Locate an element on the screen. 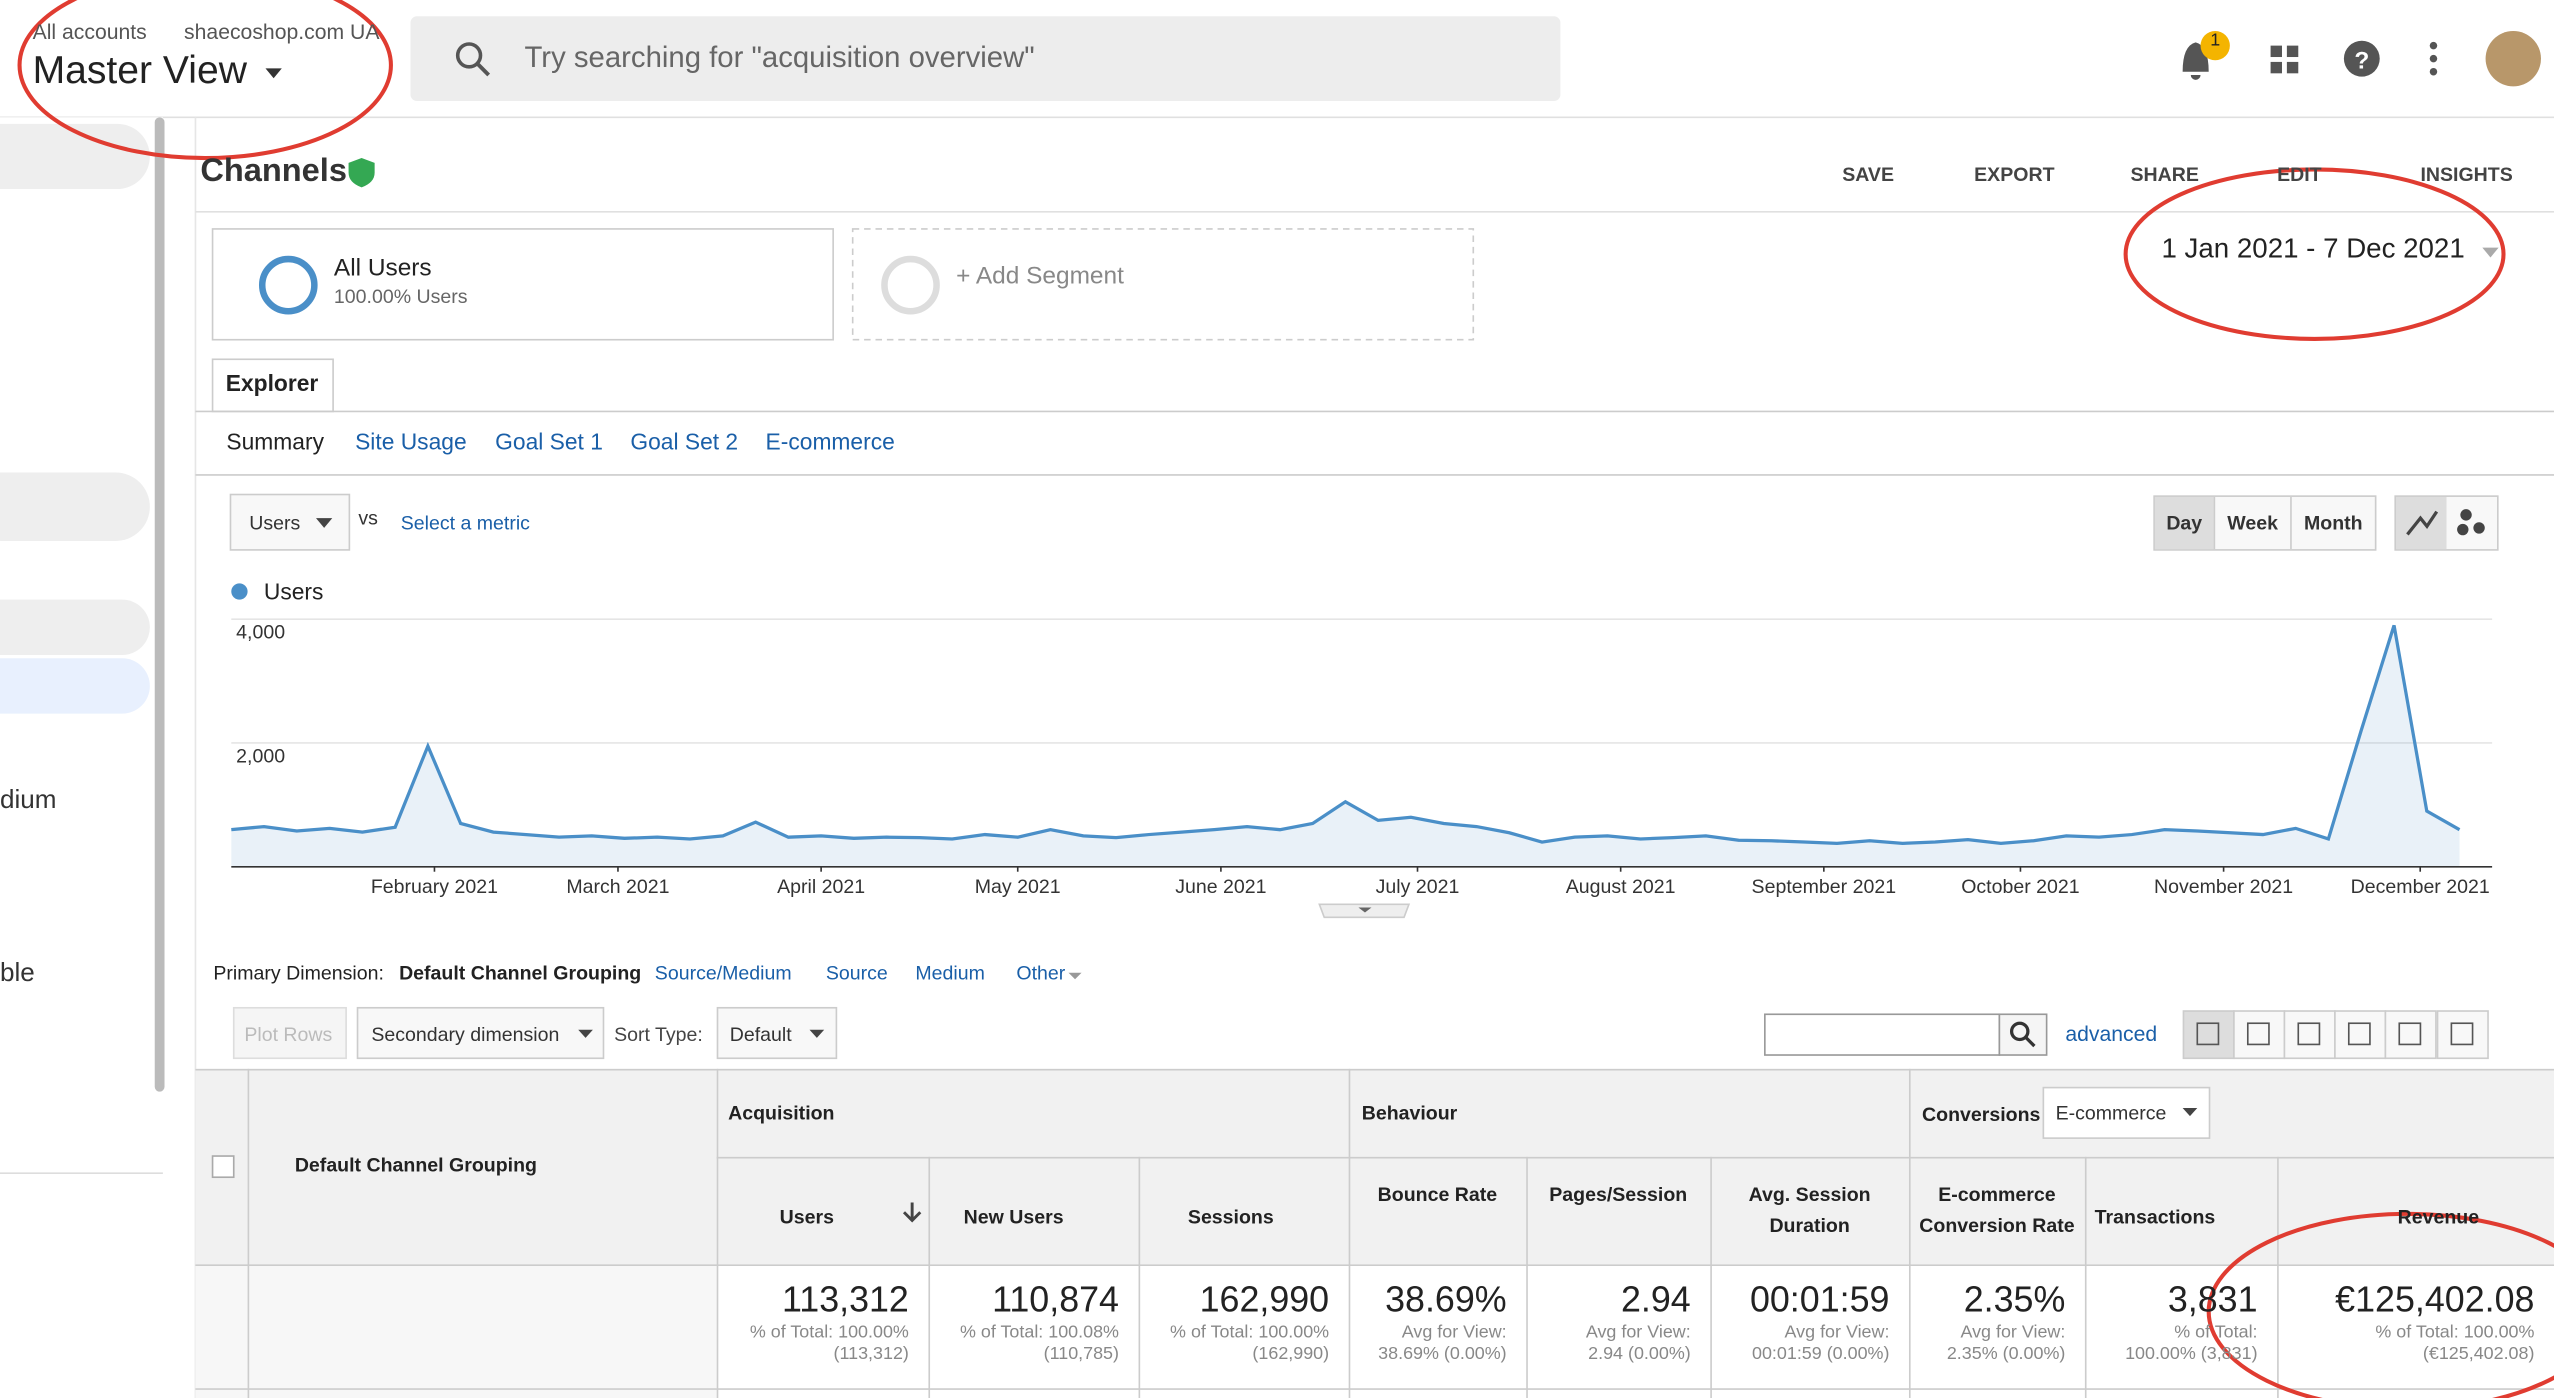 This screenshot has width=2554, height=1398. button is located at coordinates (289, 1033).